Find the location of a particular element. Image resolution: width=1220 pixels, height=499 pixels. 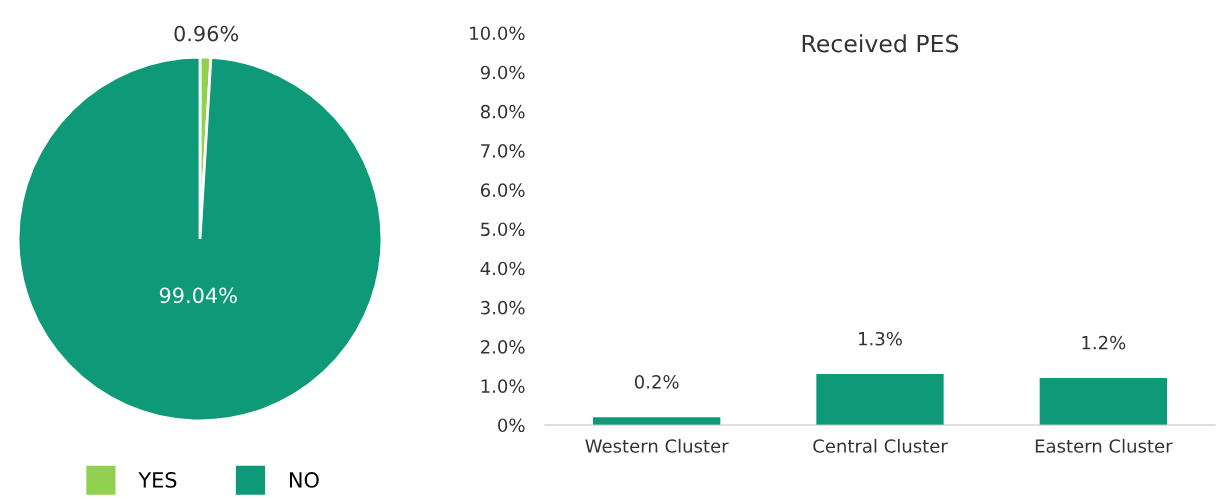

y-tick-label: 8.0% is located at coordinates (502, 111).